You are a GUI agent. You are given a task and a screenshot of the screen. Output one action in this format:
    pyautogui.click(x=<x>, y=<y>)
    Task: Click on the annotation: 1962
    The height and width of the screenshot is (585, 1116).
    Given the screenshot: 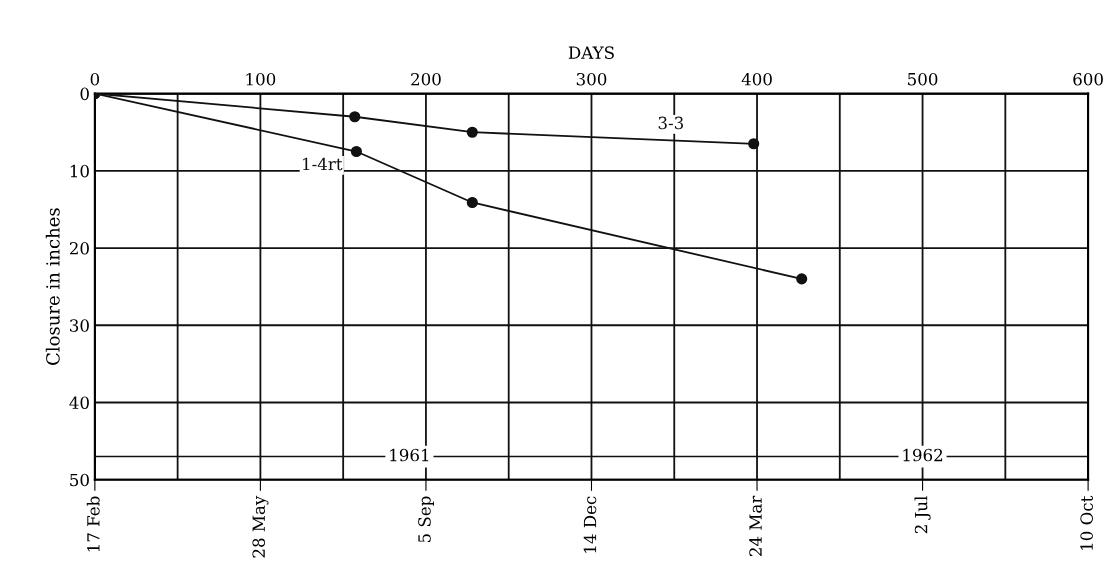 What is the action you would take?
    pyautogui.click(x=923, y=455)
    